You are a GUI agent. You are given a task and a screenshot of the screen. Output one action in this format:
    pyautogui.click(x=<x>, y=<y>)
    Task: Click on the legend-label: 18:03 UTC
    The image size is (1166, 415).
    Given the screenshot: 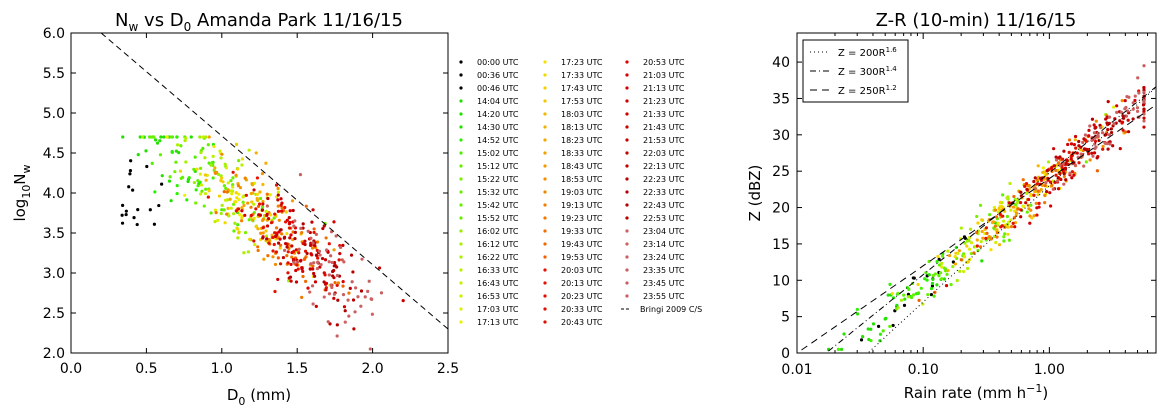 What is the action you would take?
    pyautogui.click(x=582, y=114)
    